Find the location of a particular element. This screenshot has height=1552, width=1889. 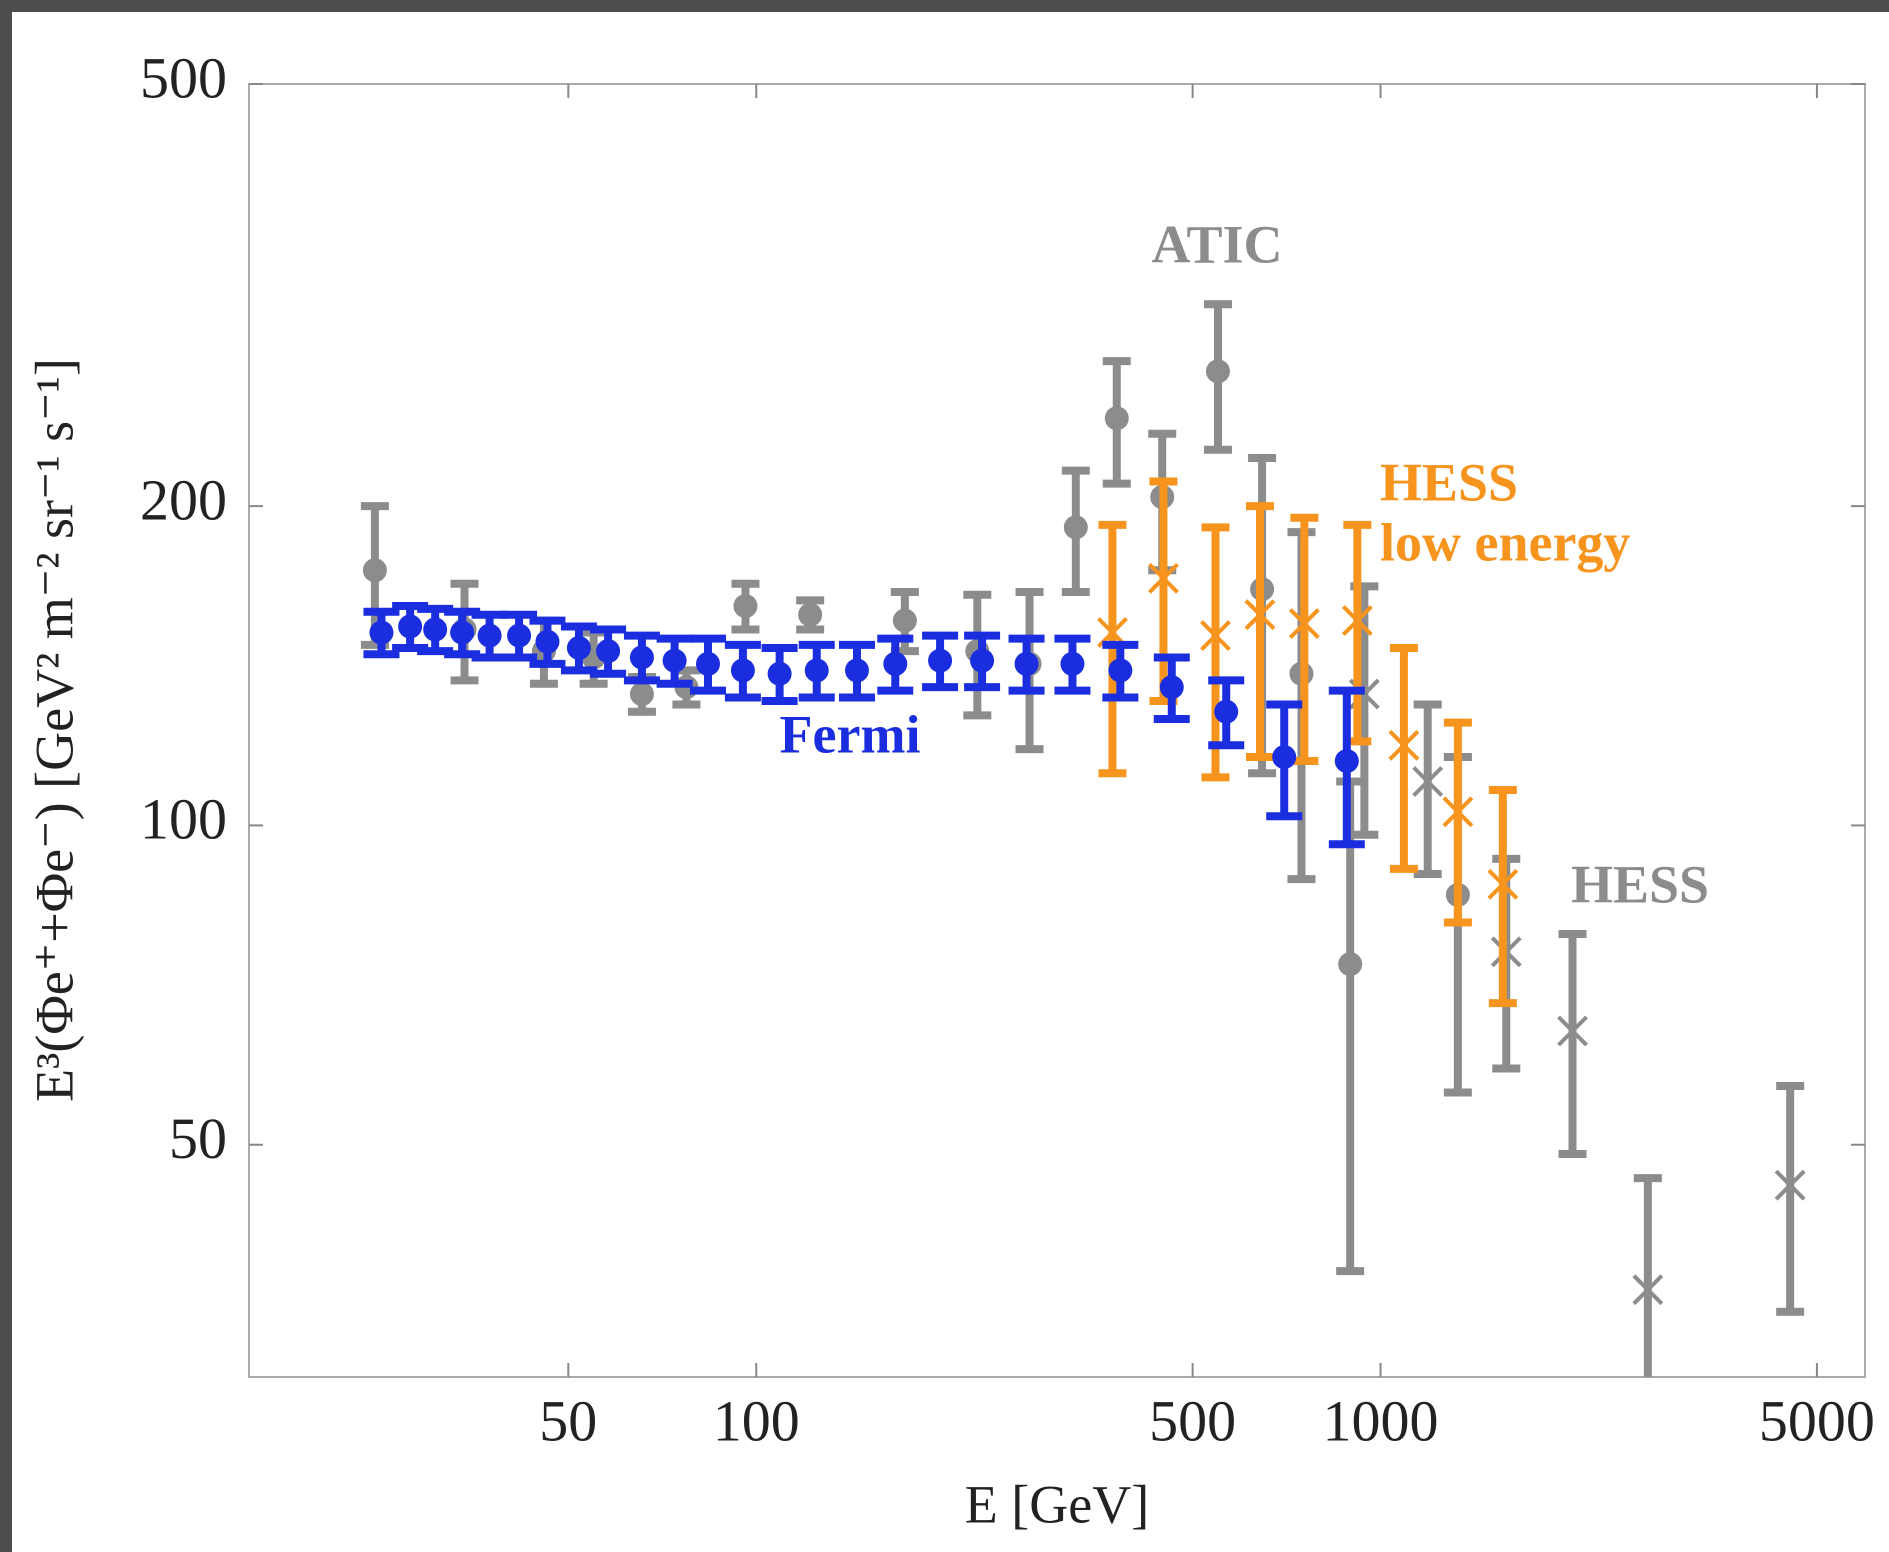

y-tick-label: 100 is located at coordinates (183, 819).